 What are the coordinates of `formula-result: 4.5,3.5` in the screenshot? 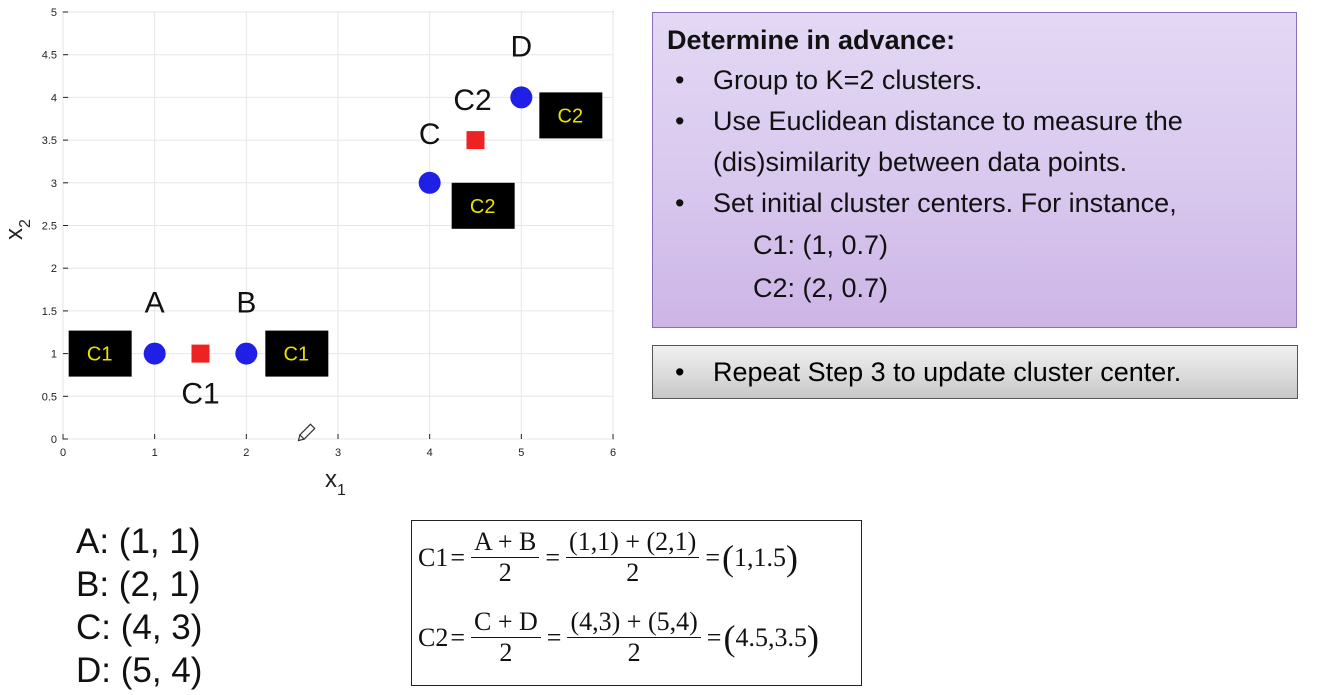 It's located at (771, 637).